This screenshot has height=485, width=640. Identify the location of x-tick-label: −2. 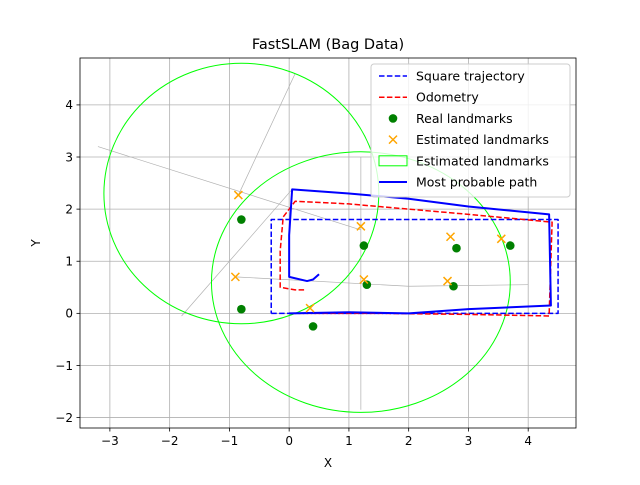
(170, 441).